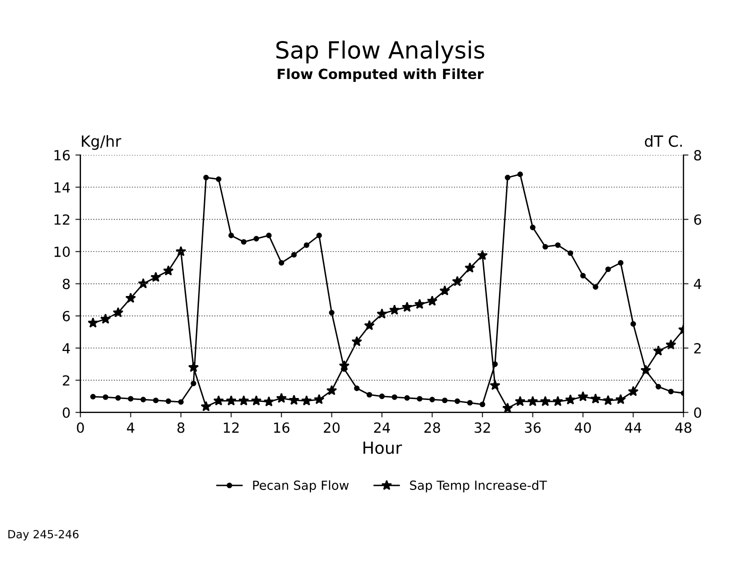 Image resolution: width=731 pixels, height=585 pixels. Describe the element at coordinates (43, 535) in the screenshot. I see `text: Day 245-246` at that location.